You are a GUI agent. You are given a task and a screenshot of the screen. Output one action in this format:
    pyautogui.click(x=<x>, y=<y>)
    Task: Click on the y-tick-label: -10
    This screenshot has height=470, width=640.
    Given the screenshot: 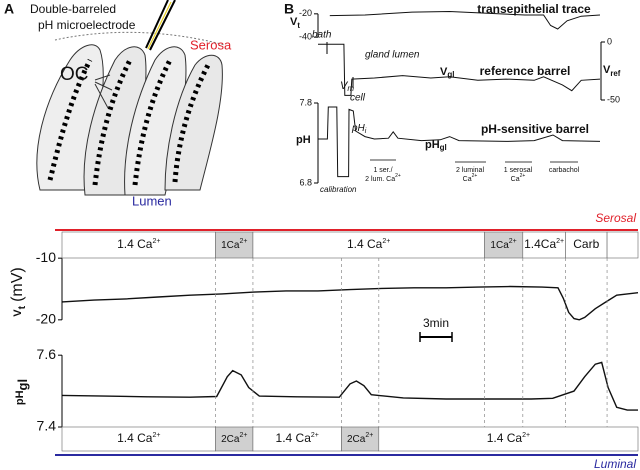 What is the action you would take?
    pyautogui.click(x=46, y=257)
    